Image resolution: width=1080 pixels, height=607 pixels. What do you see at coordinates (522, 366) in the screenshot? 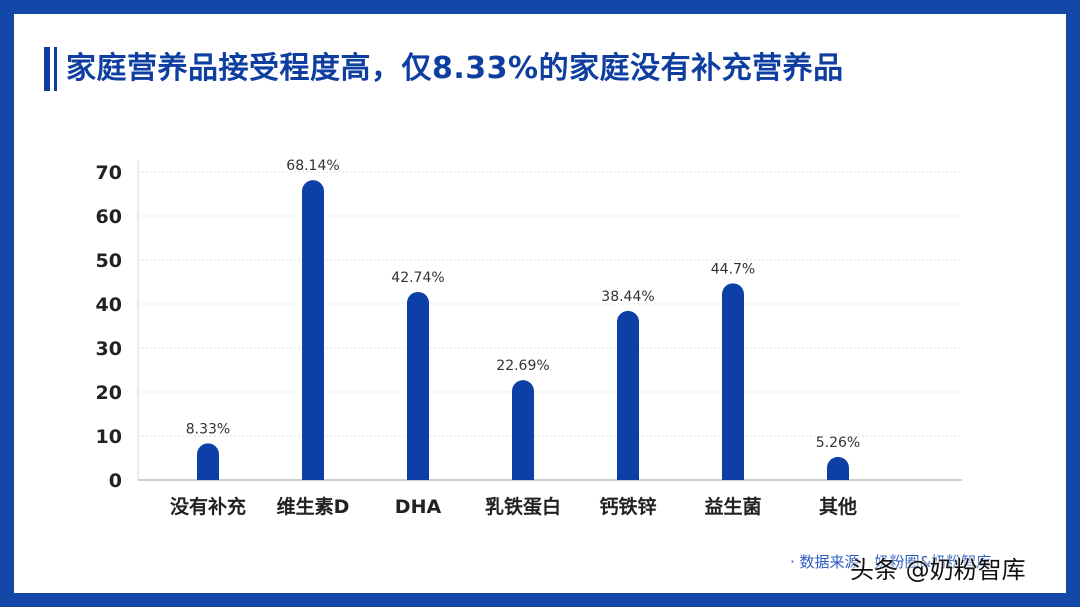
I see `data-label: 22.69%` at bounding box center [522, 366].